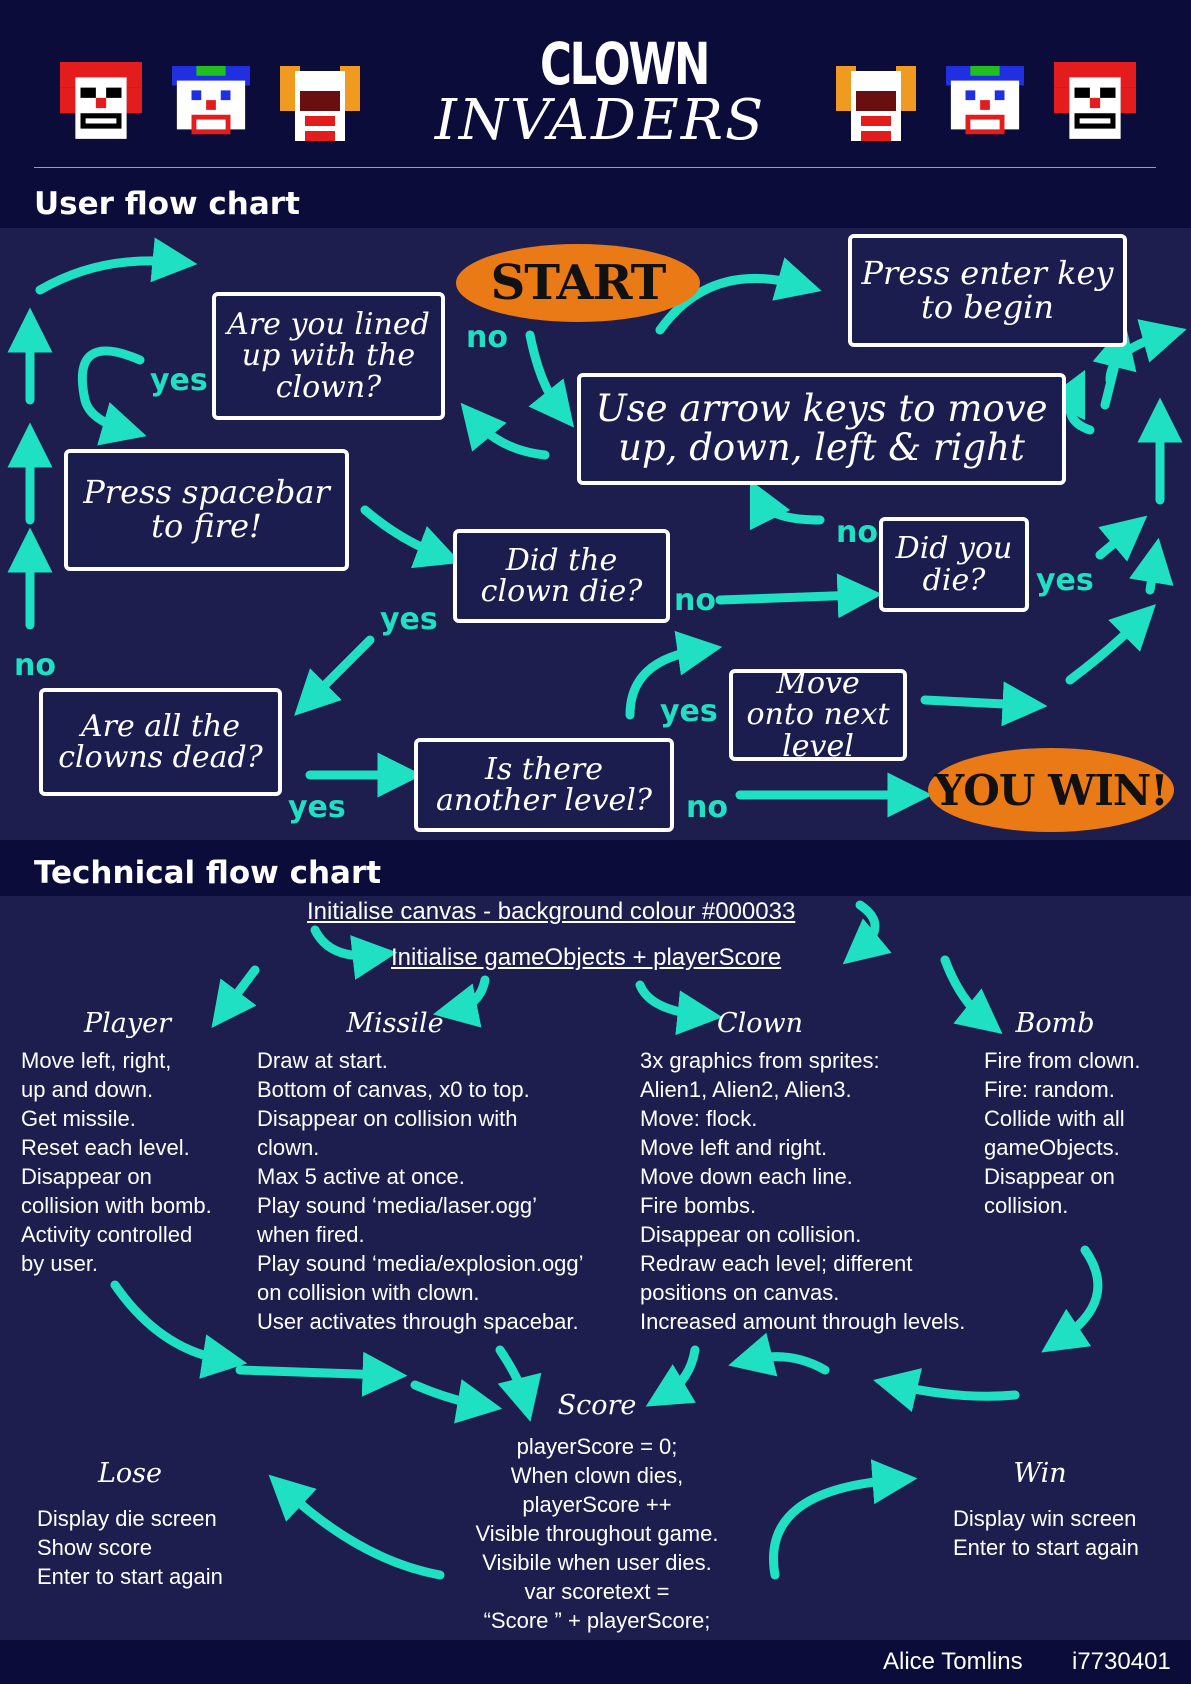 Image resolution: width=1191 pixels, height=1684 pixels. What do you see at coordinates (208, 873) in the screenshot?
I see `technical-flow-heading: Technical flow chart` at bounding box center [208, 873].